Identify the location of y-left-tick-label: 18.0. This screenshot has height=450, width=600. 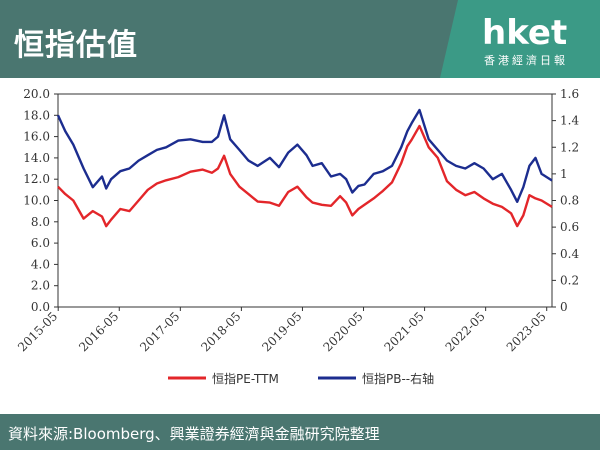
(36, 115).